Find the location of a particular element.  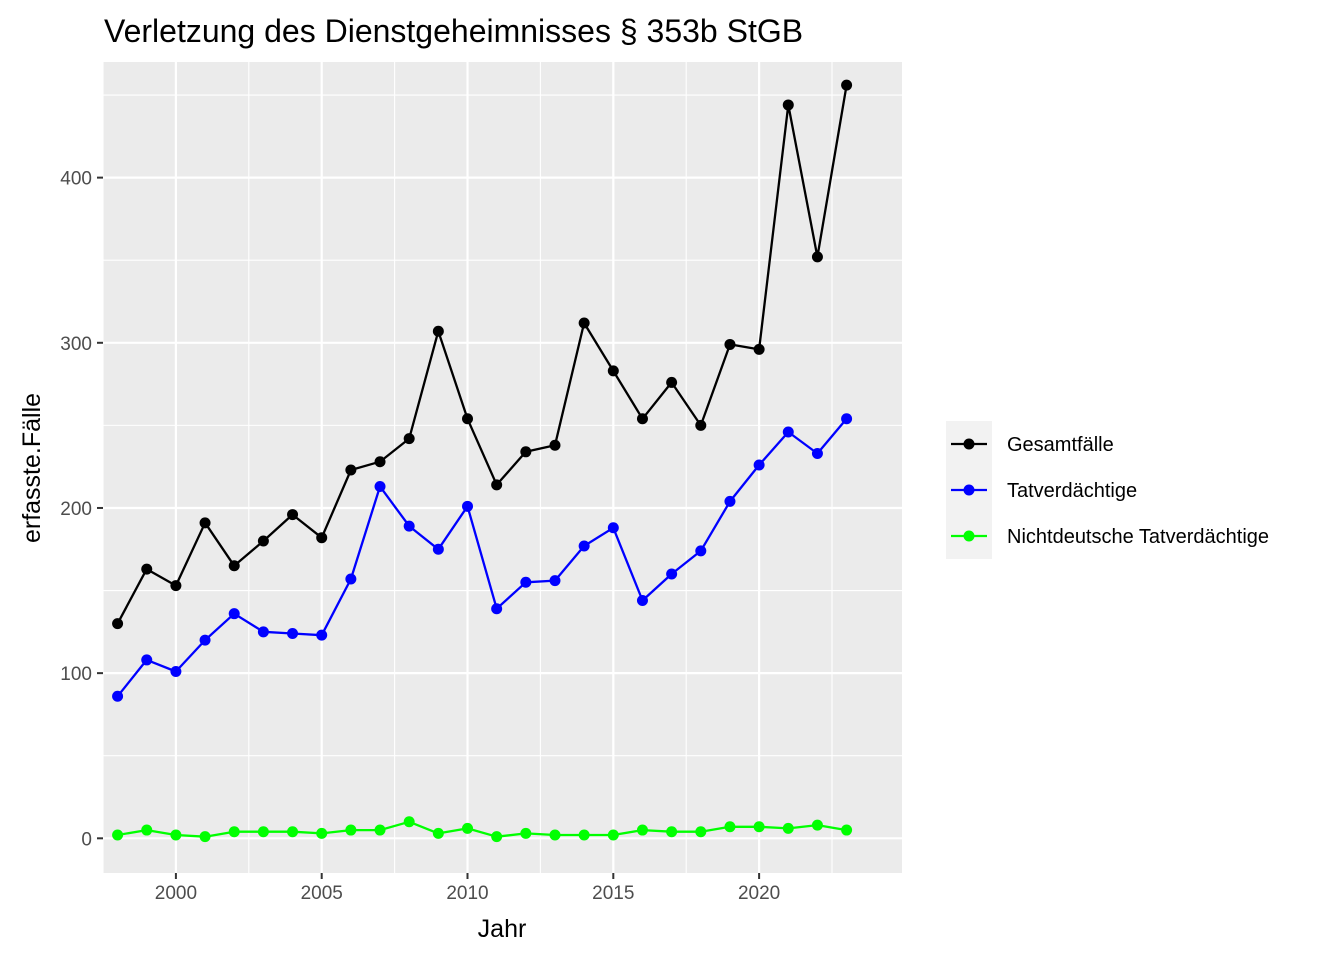

y-axis: 0 100 200 300 400 is located at coordinates (81, 509).